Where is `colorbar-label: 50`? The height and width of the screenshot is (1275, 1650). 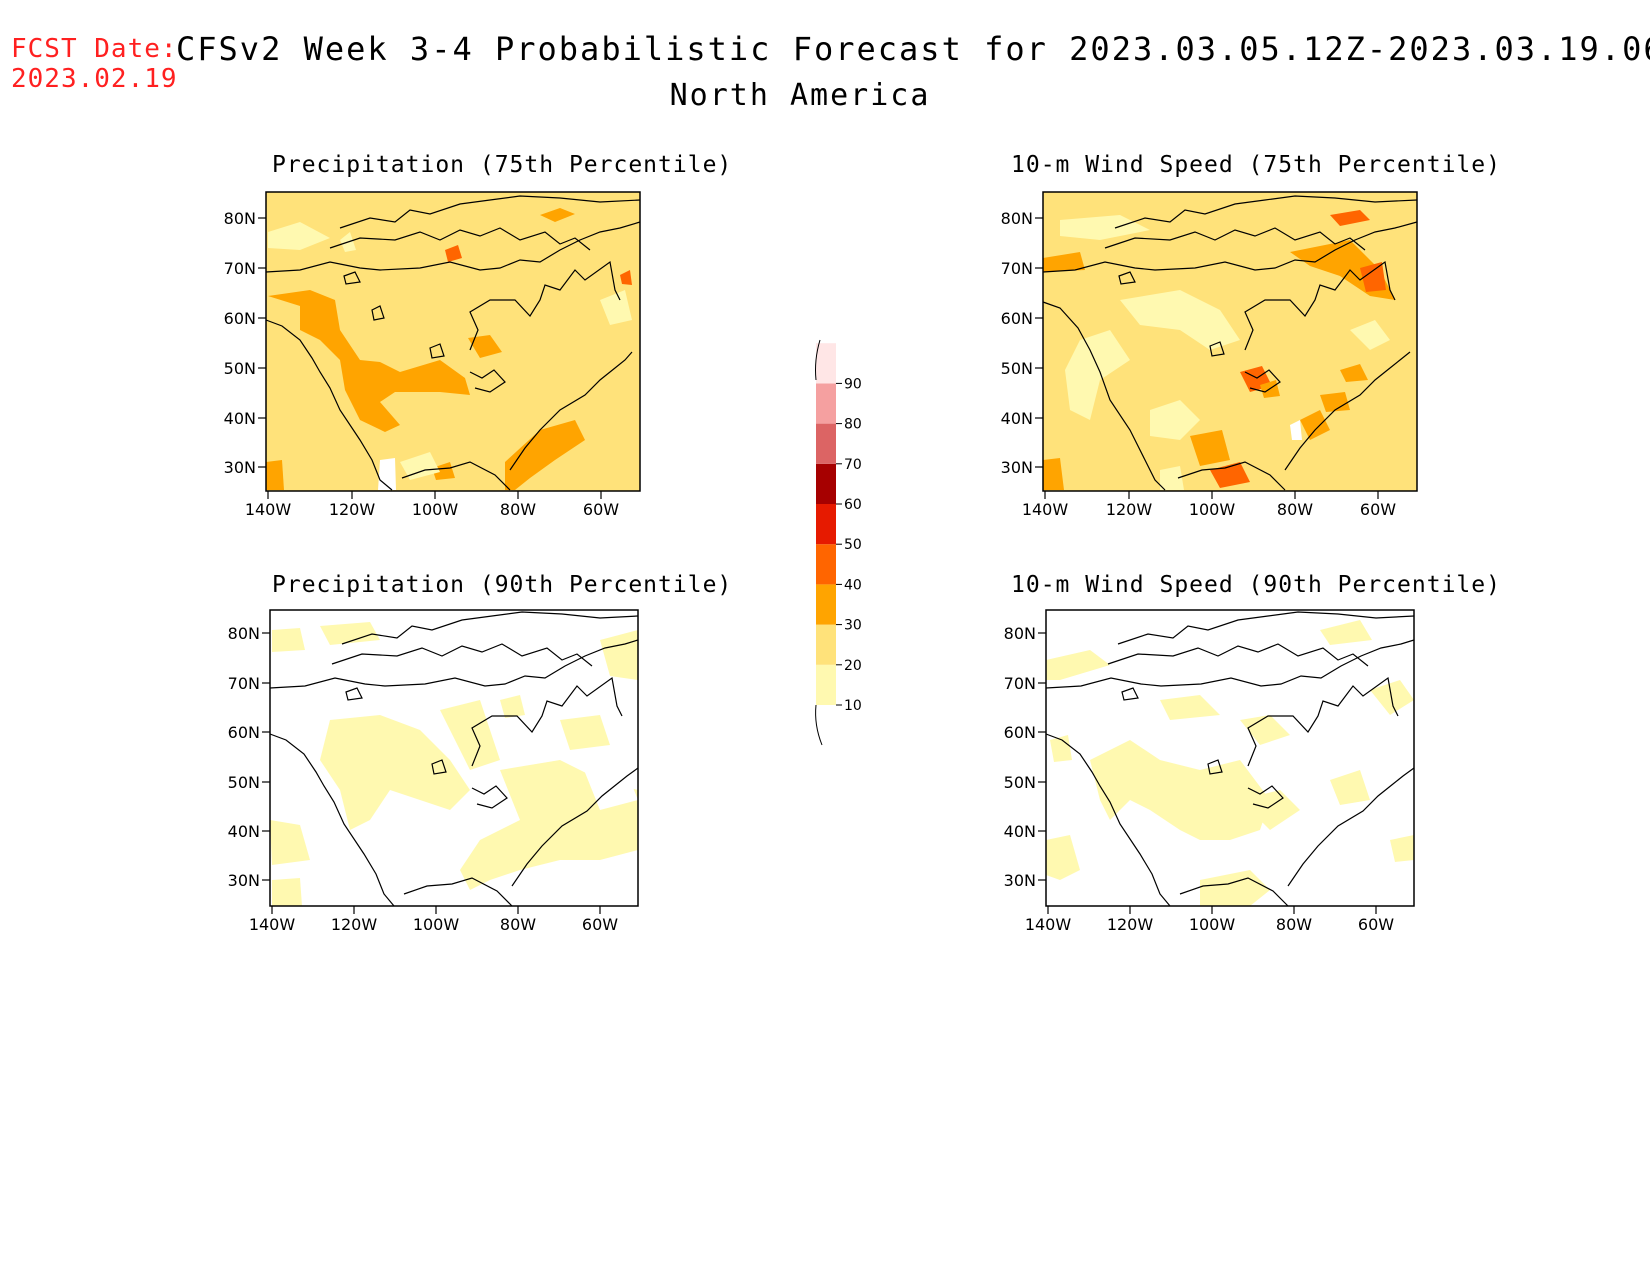 colorbar-label: 50 is located at coordinates (853, 545).